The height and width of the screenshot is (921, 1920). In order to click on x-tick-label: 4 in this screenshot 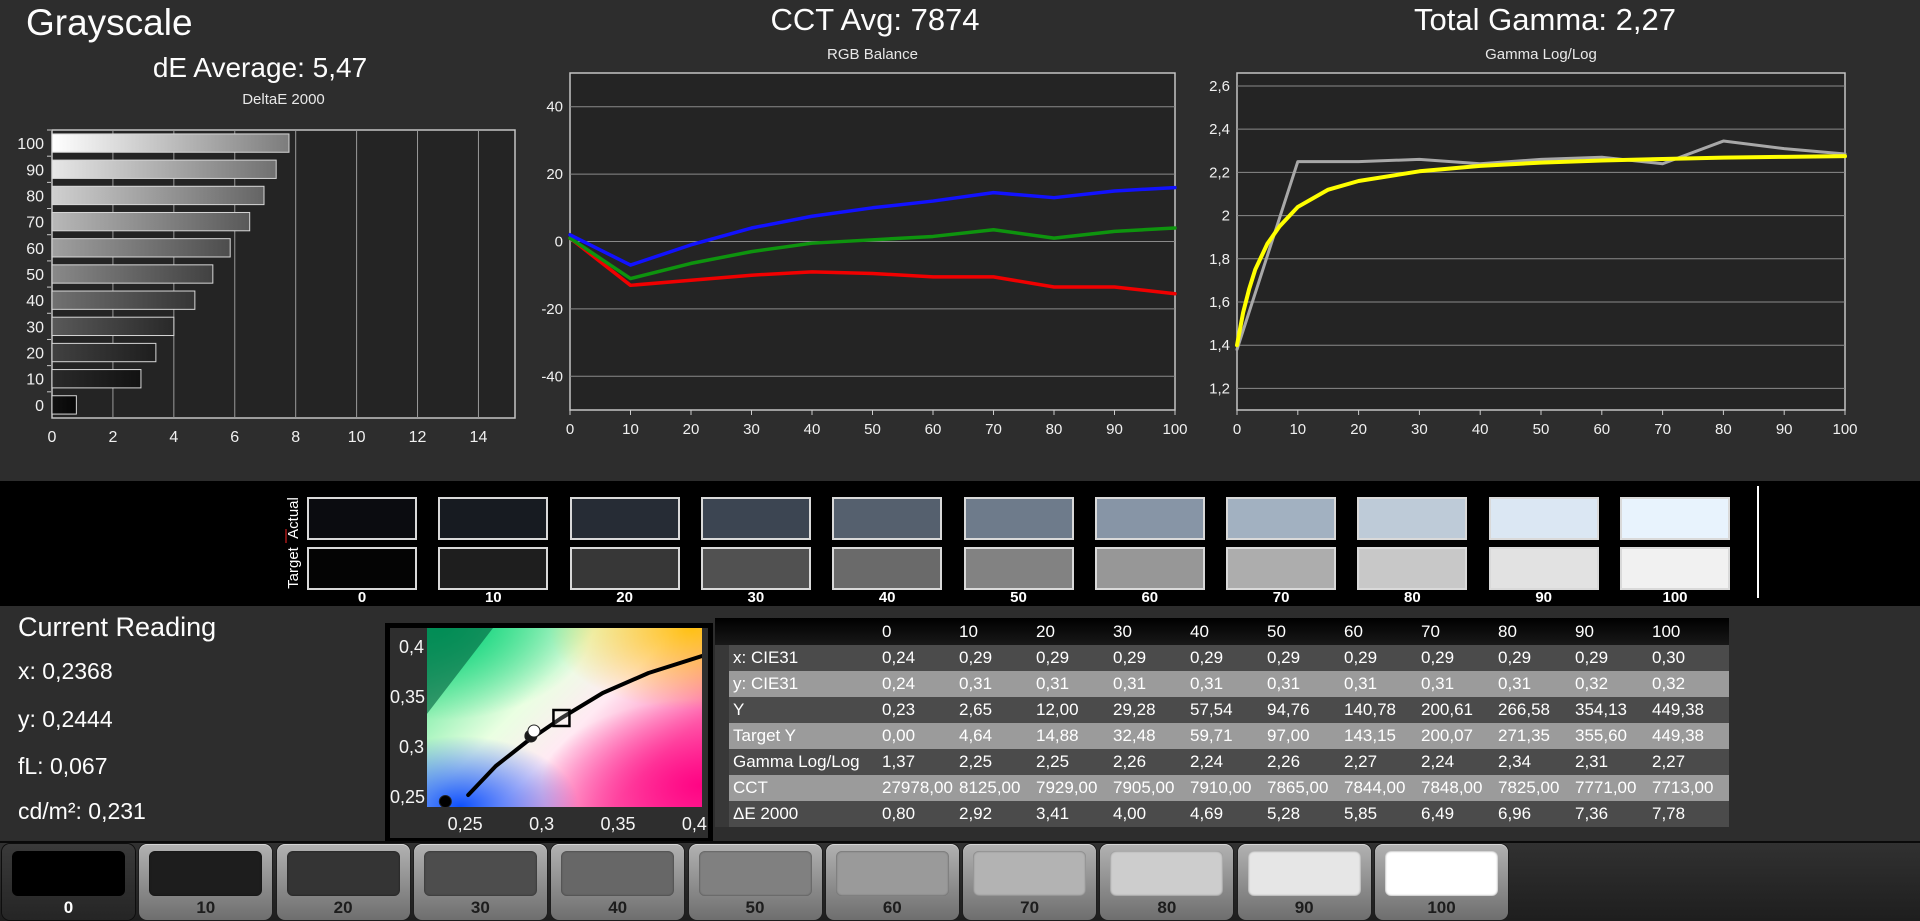, I will do `click(173, 437)`.